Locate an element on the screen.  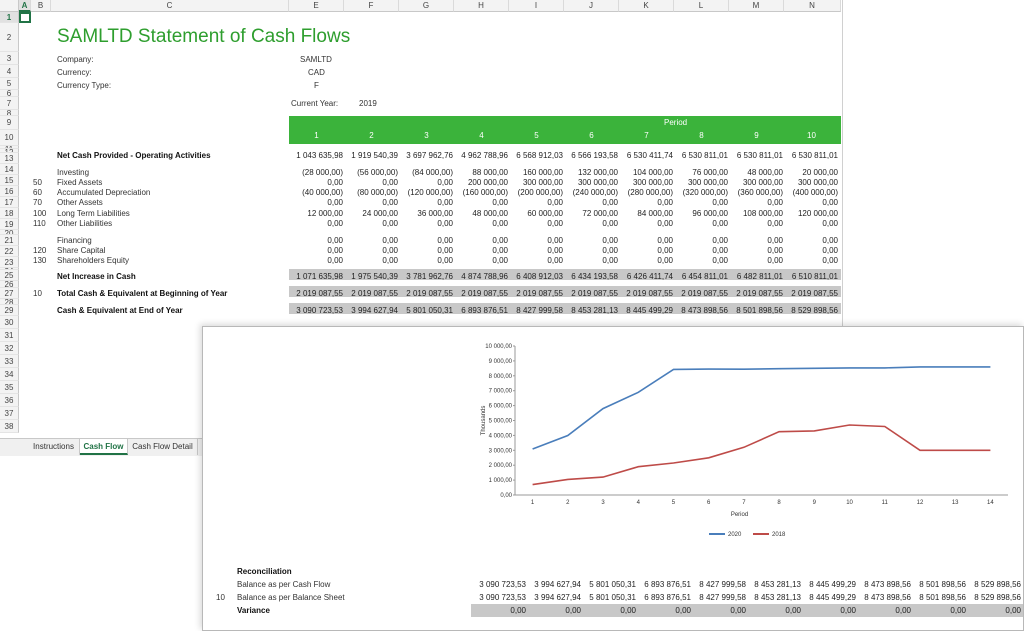
value-cell: 6 530 411,74 is located at coordinates (649, 155).